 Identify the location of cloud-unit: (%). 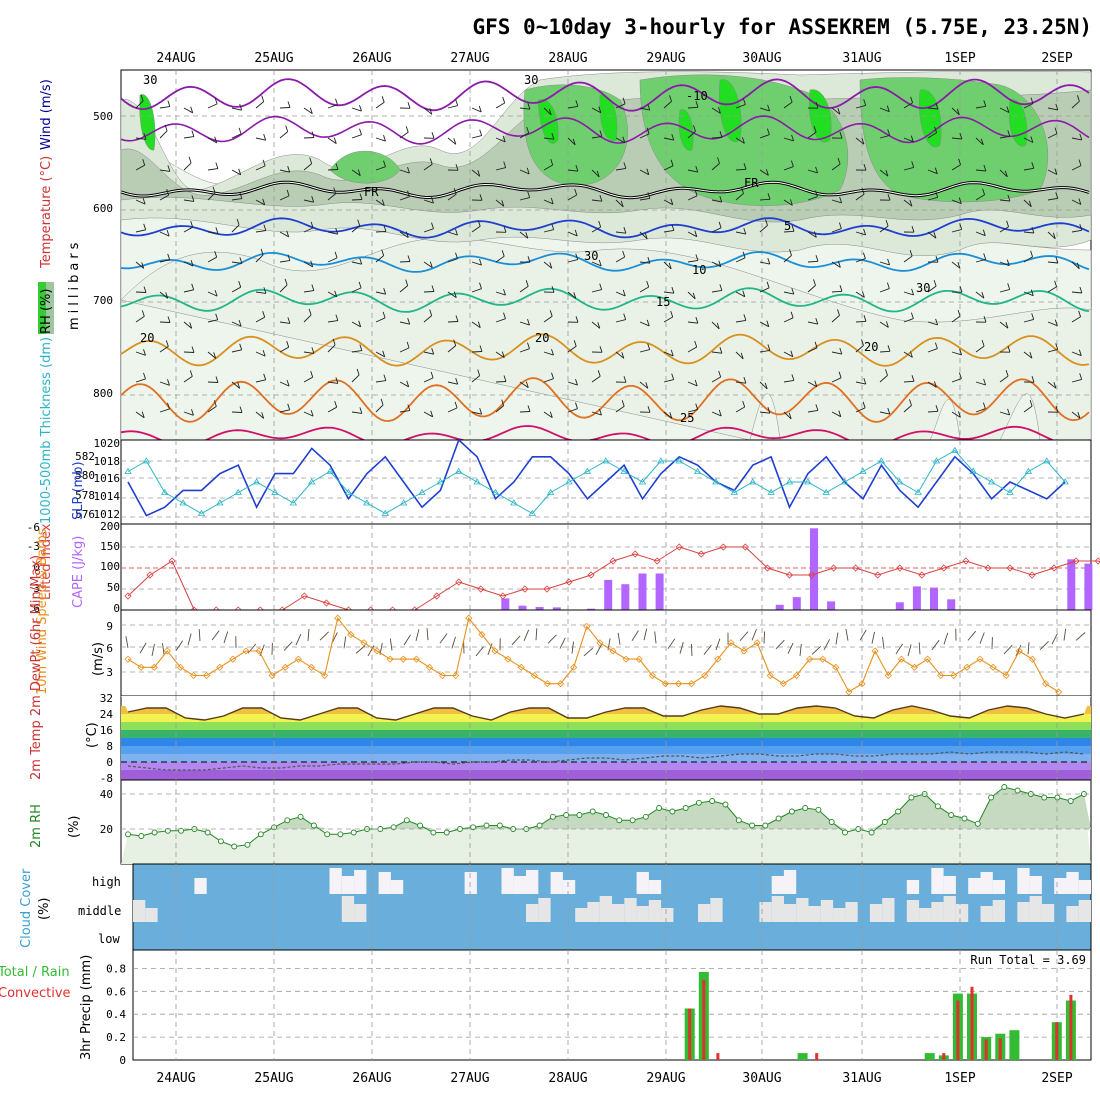
(44, 909).